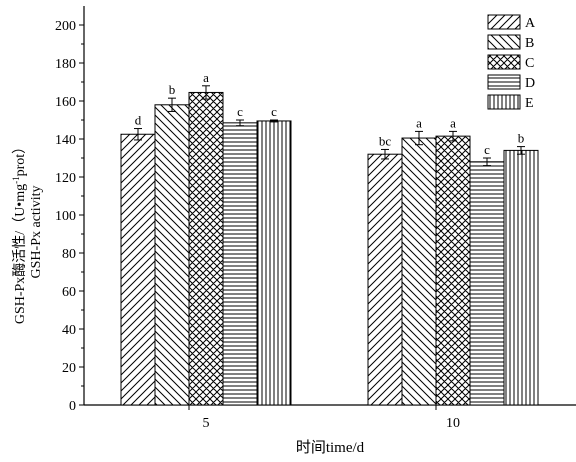 The height and width of the screenshot is (462, 576). What do you see at coordinates (69, 292) in the screenshot?
I see `y-tick-label: 60` at bounding box center [69, 292].